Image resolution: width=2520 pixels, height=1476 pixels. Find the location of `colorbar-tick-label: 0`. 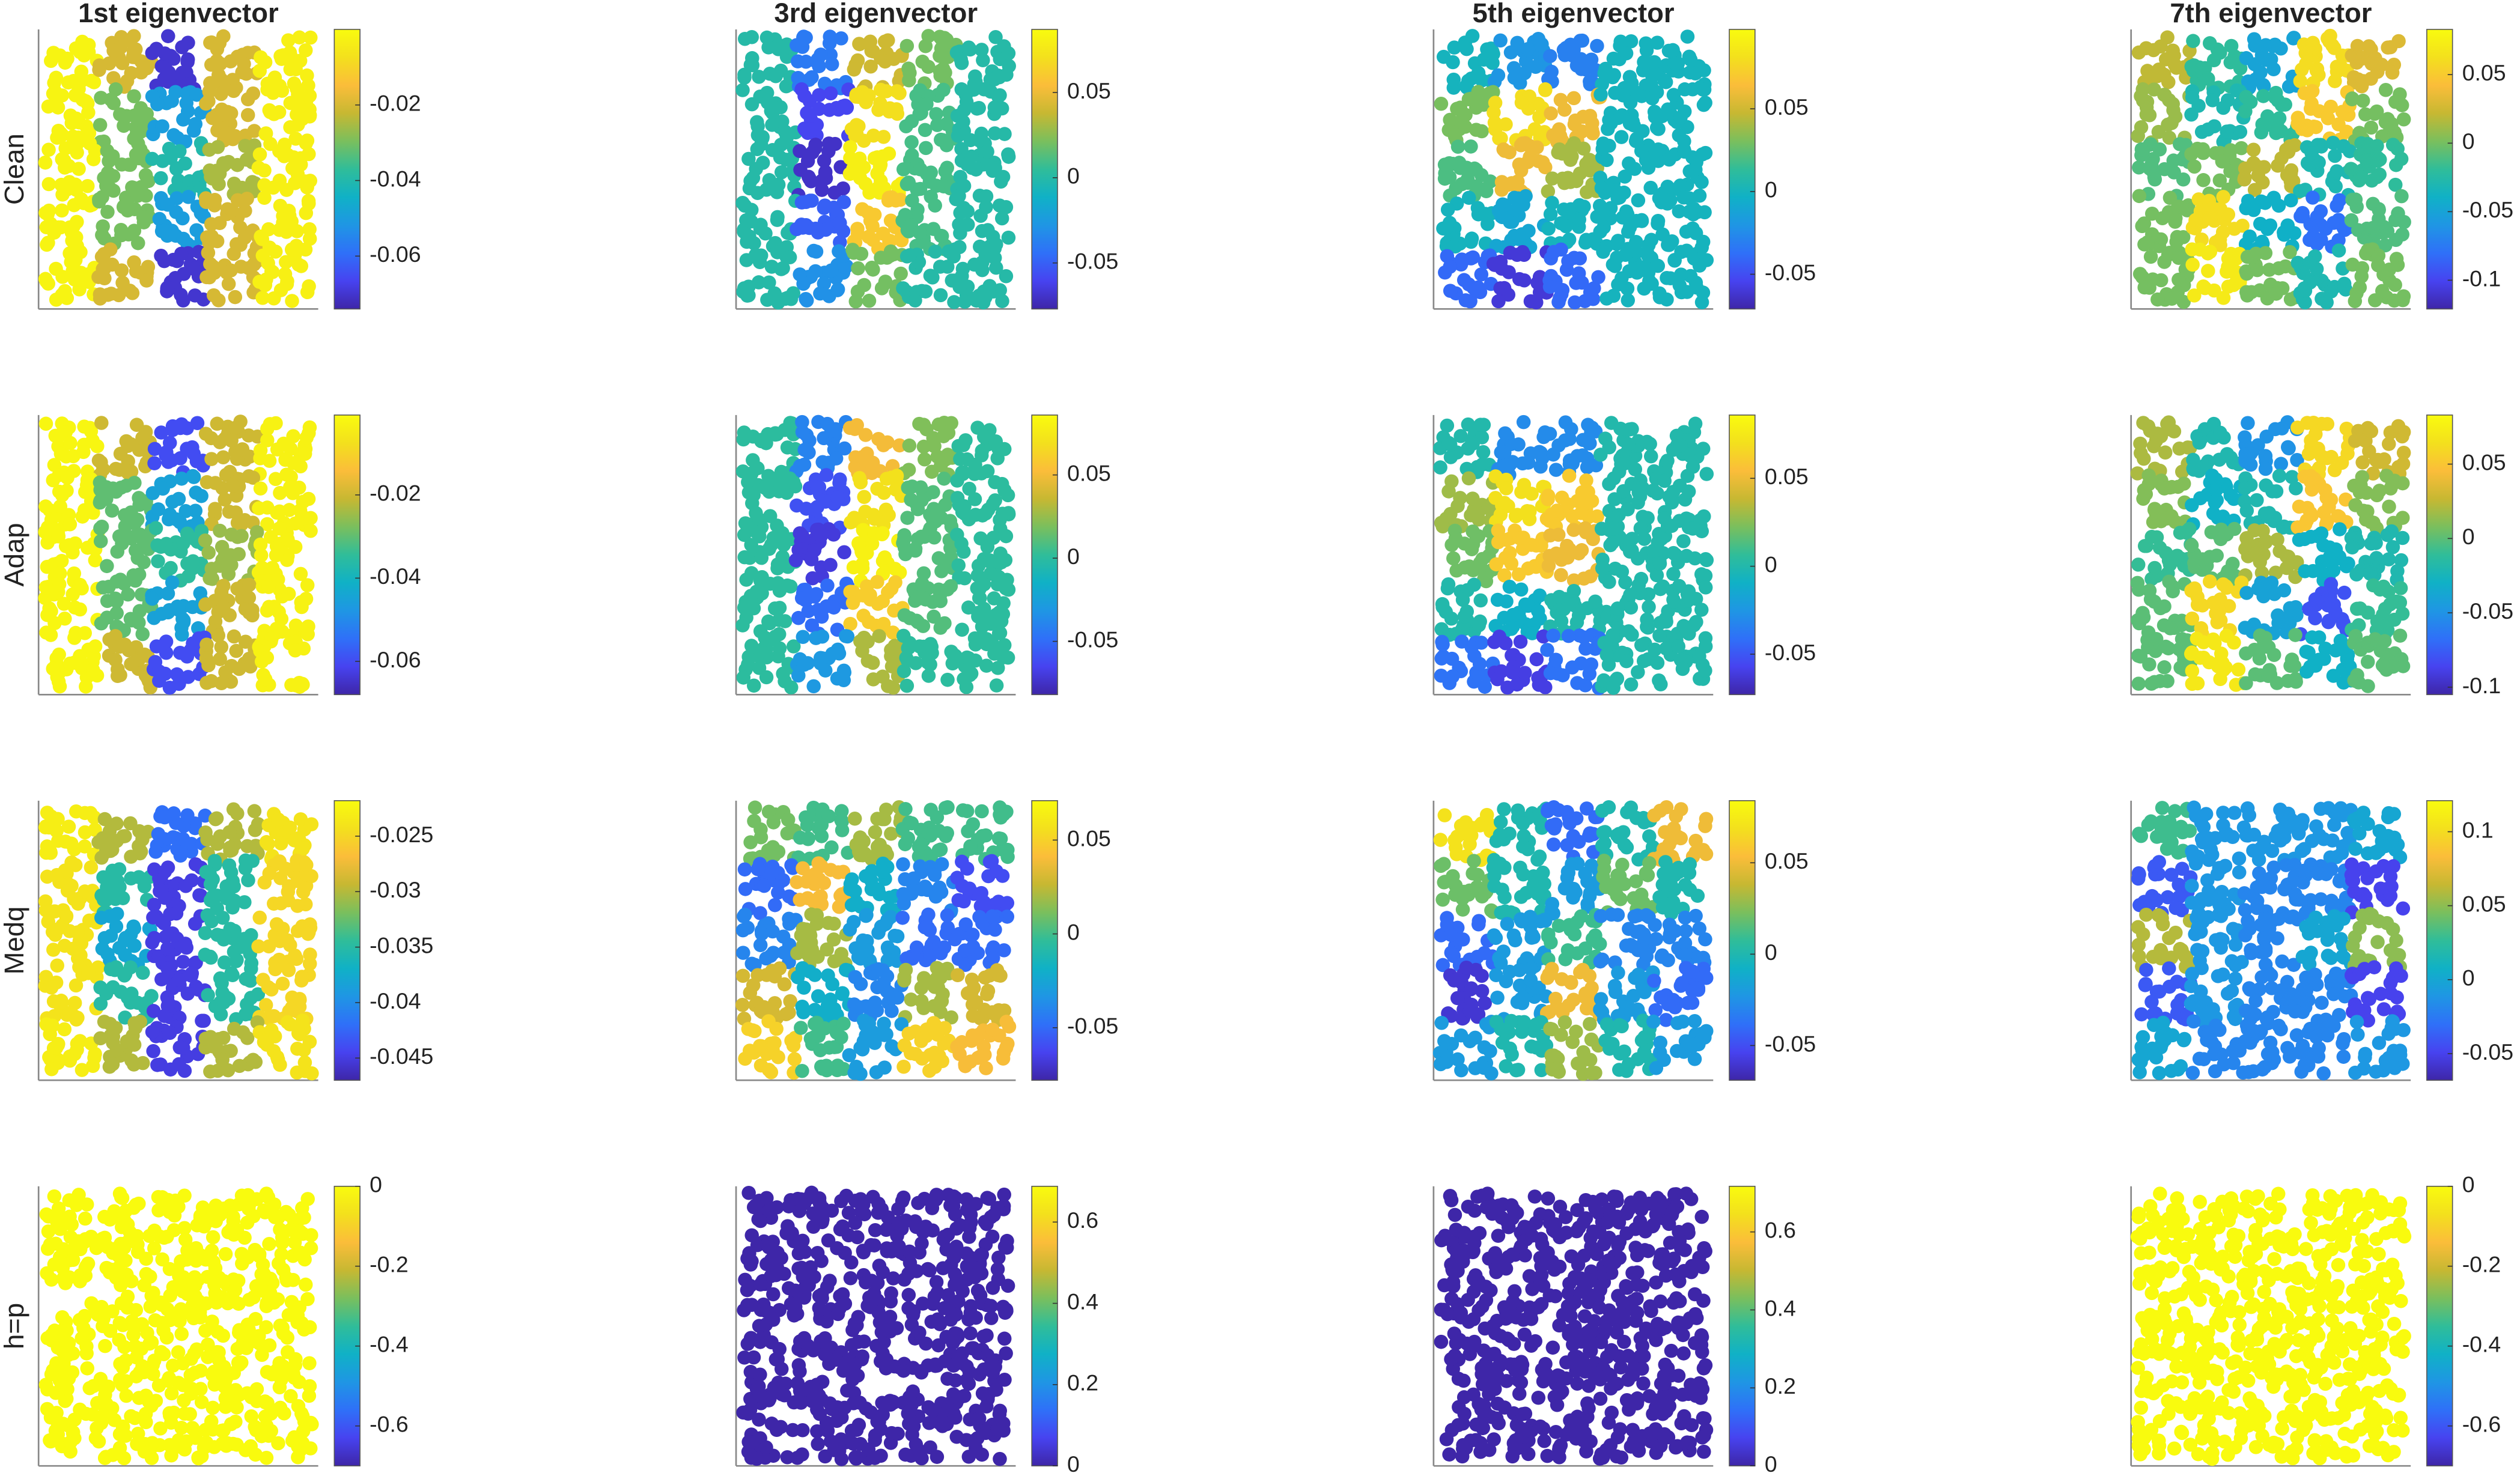

colorbar-tick-label: 0 is located at coordinates (1771, 189).